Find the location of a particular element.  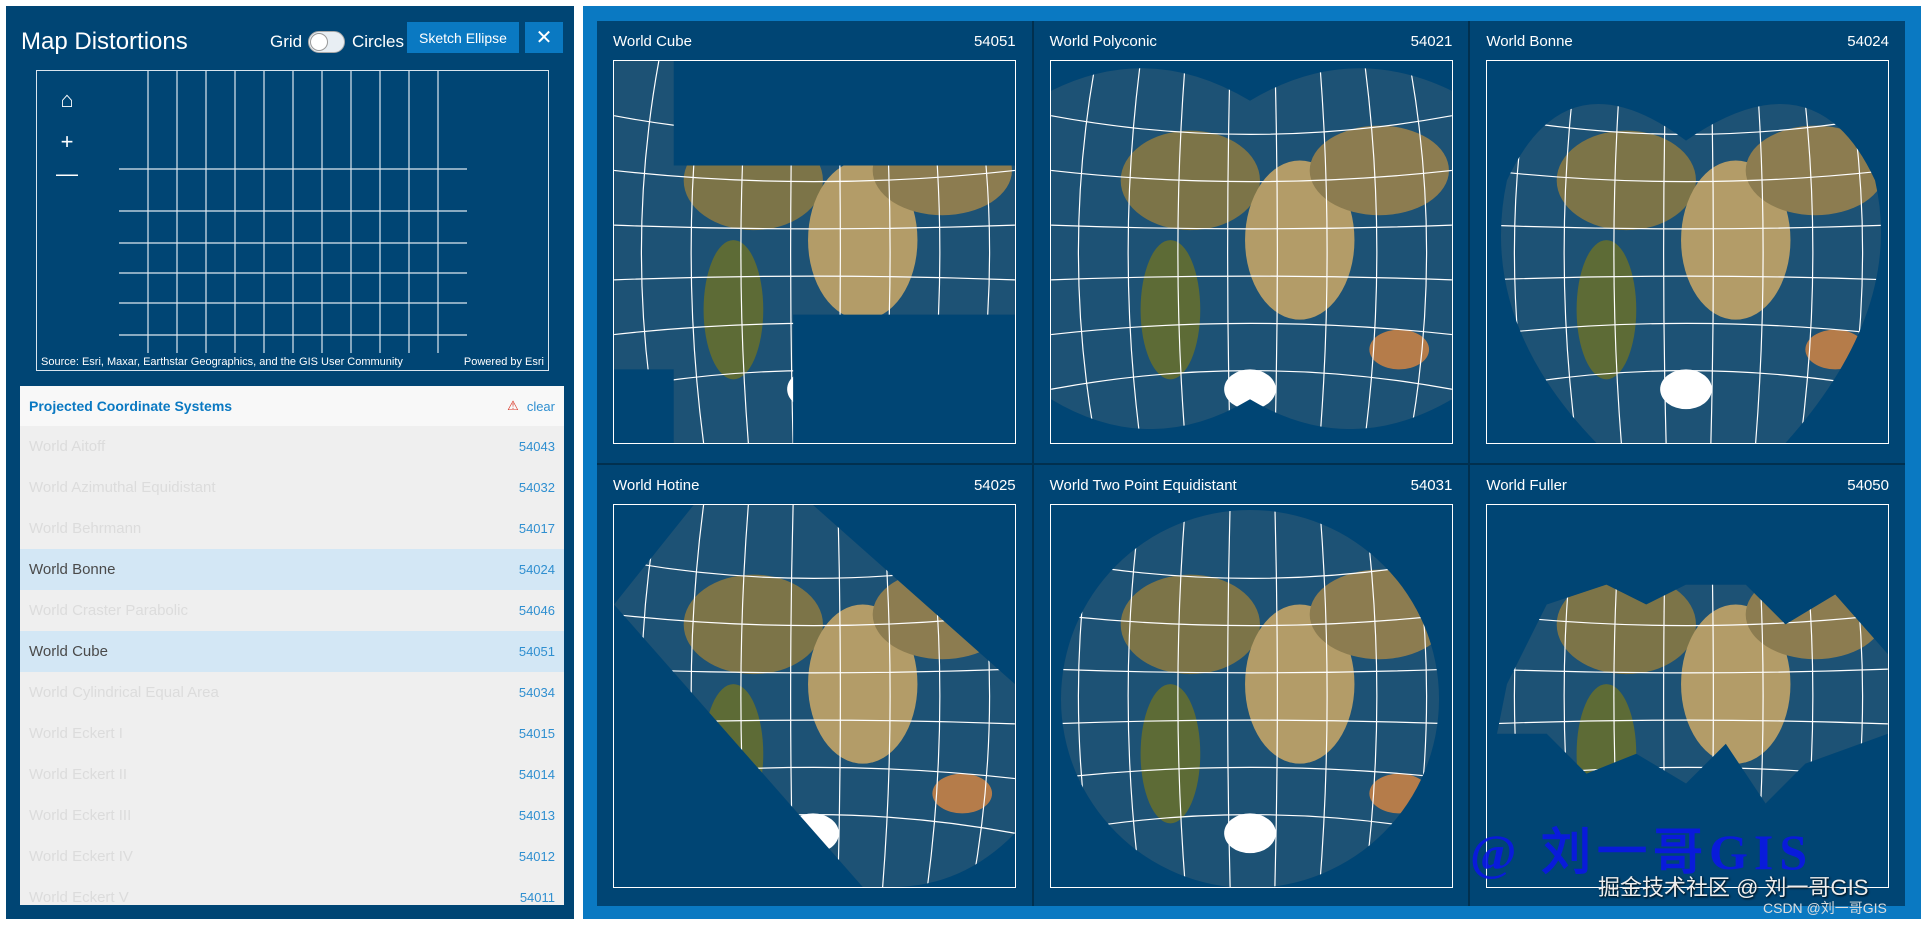

projection-code: 54050 is located at coordinates (1868, 485).